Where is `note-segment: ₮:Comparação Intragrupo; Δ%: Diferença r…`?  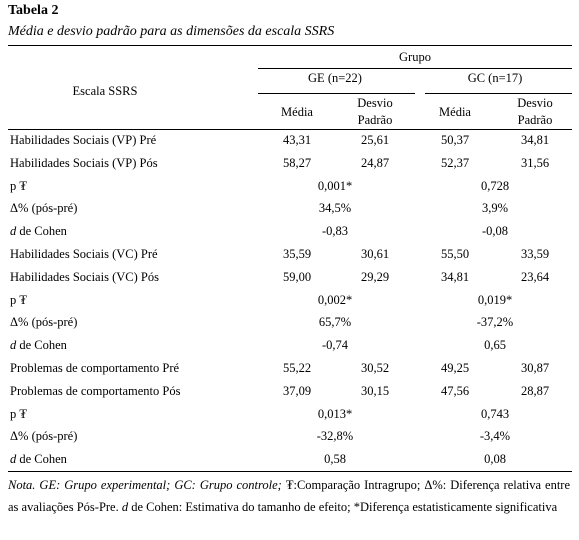 note-segment: ₮:Comparação Intragrupo; Δ%: Diferença r… is located at coordinates (289, 496).